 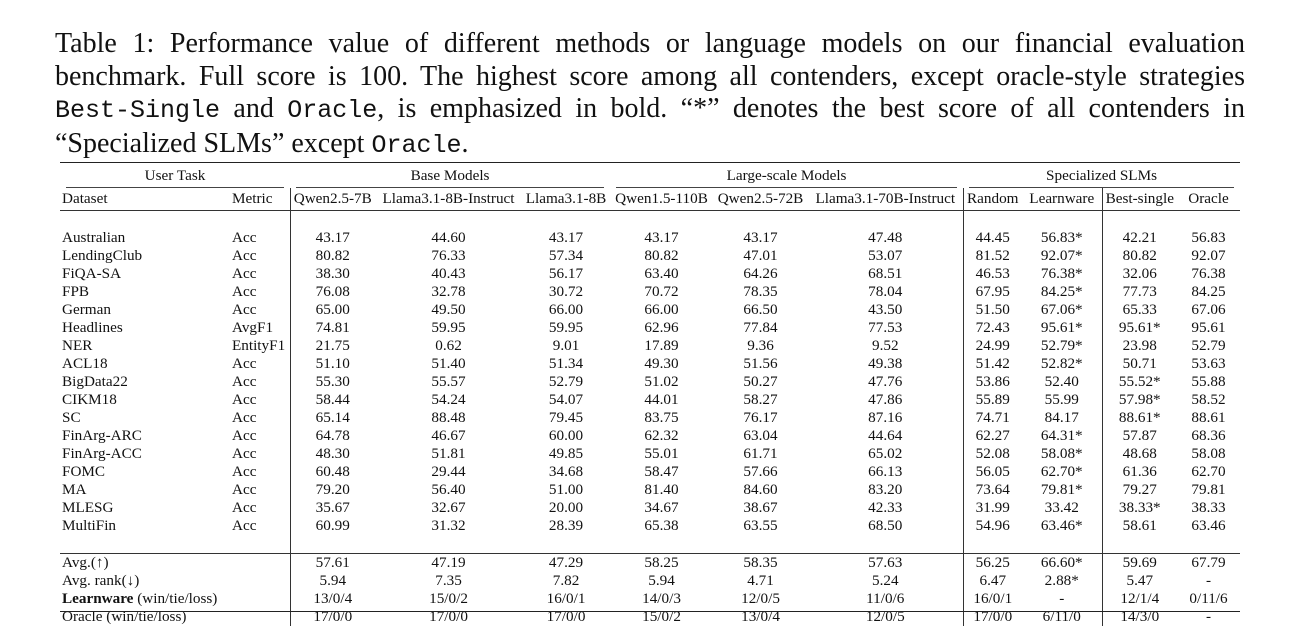 What do you see at coordinates (992, 328) in the screenshot?
I see `cell-value: 72.43` at bounding box center [992, 328].